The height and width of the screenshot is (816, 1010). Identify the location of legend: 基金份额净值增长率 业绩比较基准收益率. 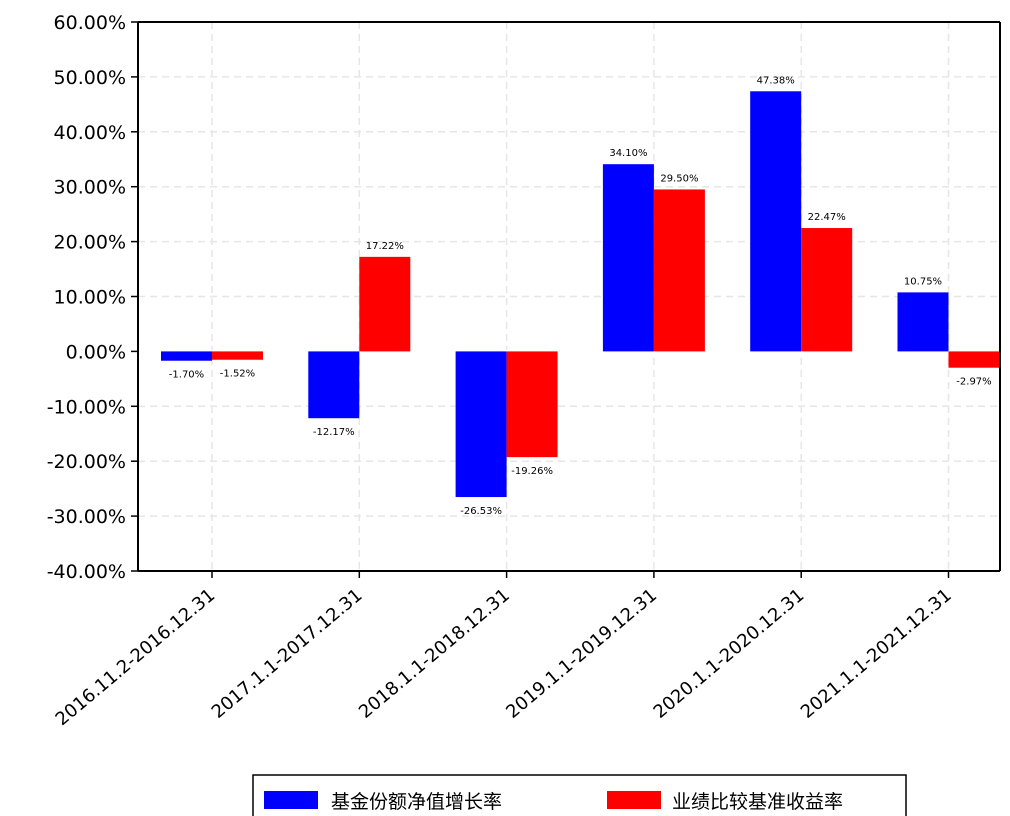
(579, 795).